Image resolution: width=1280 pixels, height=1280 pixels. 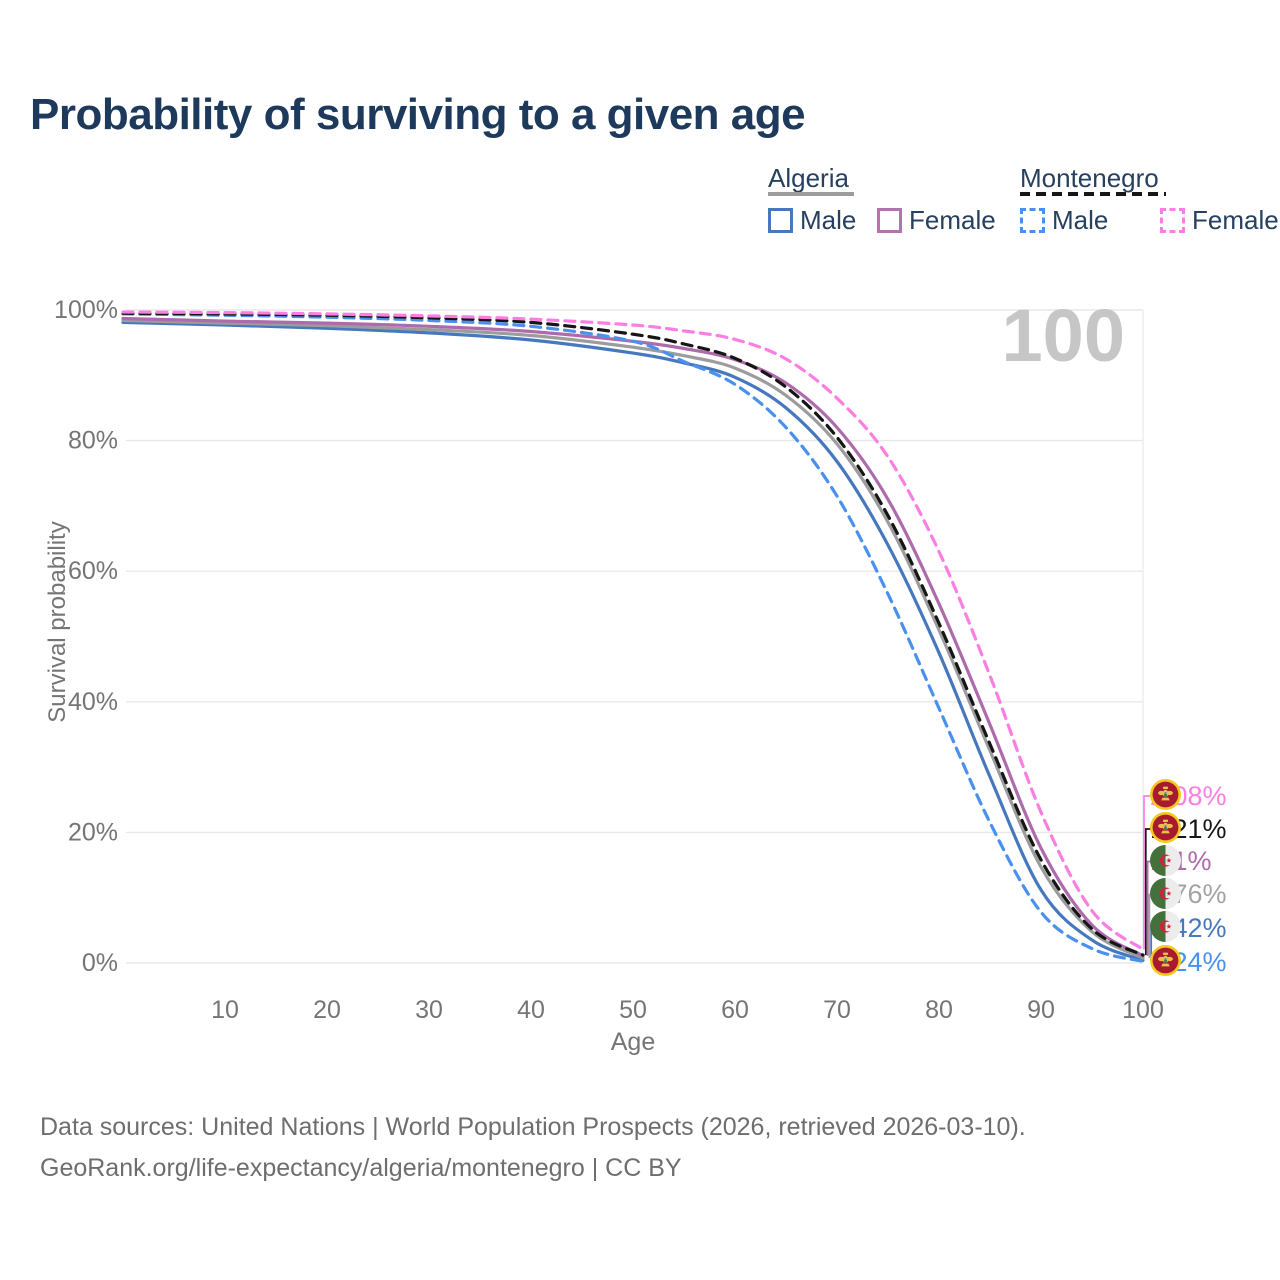 What do you see at coordinates (225, 1010) in the screenshot?
I see `x-tick-label: 10` at bounding box center [225, 1010].